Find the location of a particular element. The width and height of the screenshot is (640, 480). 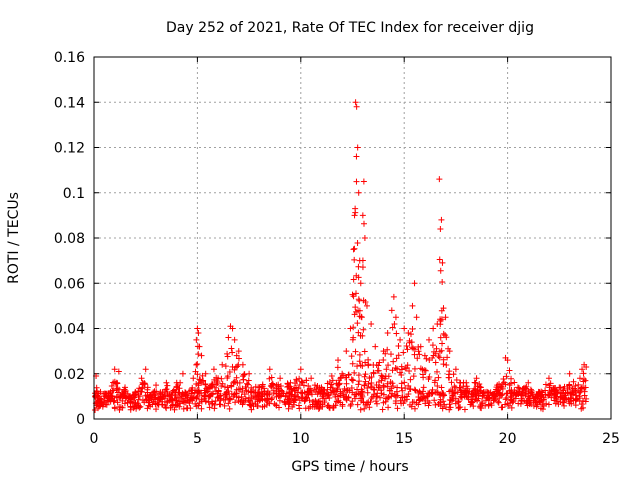

x-tick-label: 20 is located at coordinates (508, 439).